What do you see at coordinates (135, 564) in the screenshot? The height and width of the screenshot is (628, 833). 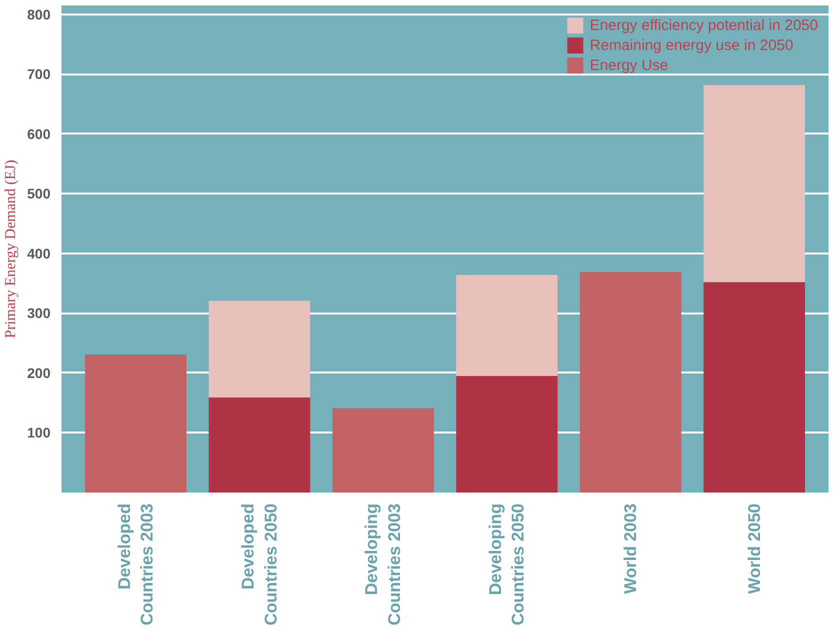 I see `x-tick-label: Developed Countries 2003` at bounding box center [135, 564].